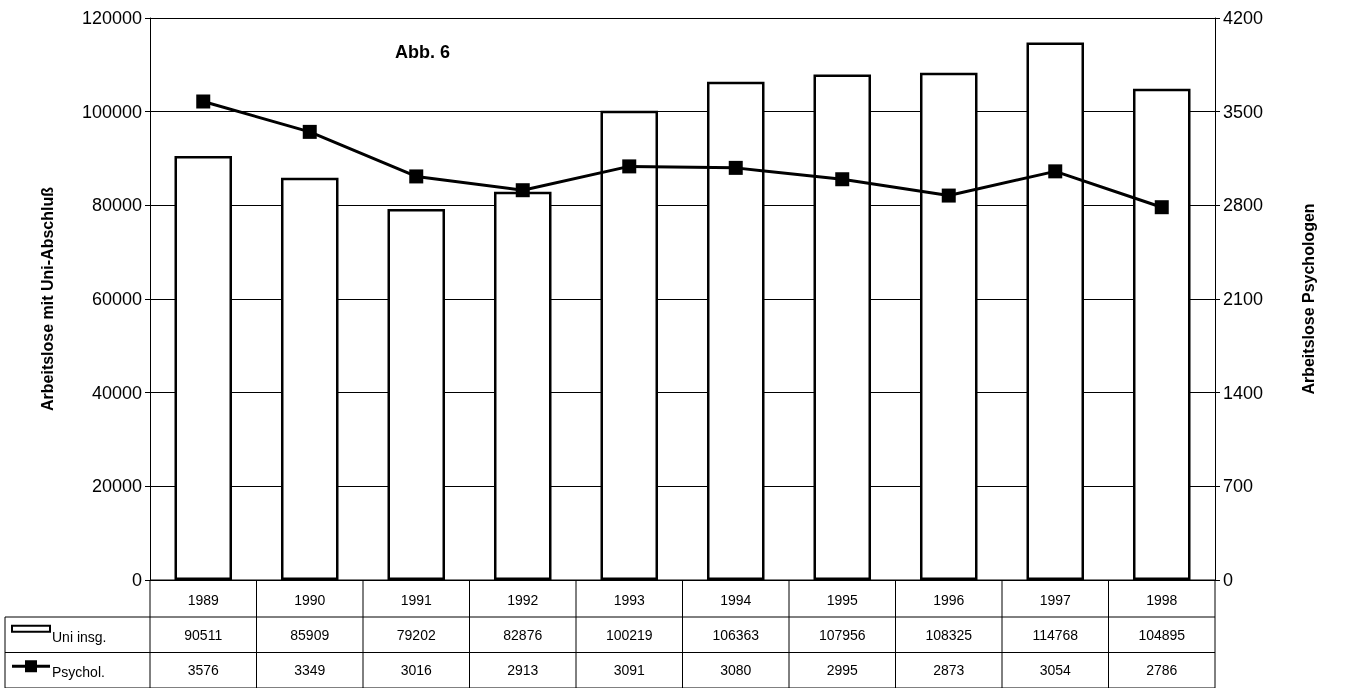 This screenshot has width=1359, height=688. What do you see at coordinates (47, 299) in the screenshot?
I see `y-axis-title: Arbeitslose mit Uni-Abschluß` at bounding box center [47, 299].